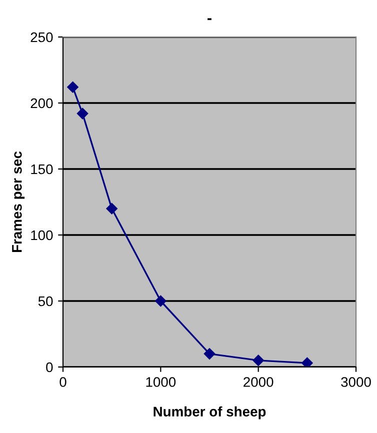 The height and width of the screenshot is (433, 377). What do you see at coordinates (161, 382) in the screenshot?
I see `x-tick-label: 1000` at bounding box center [161, 382].